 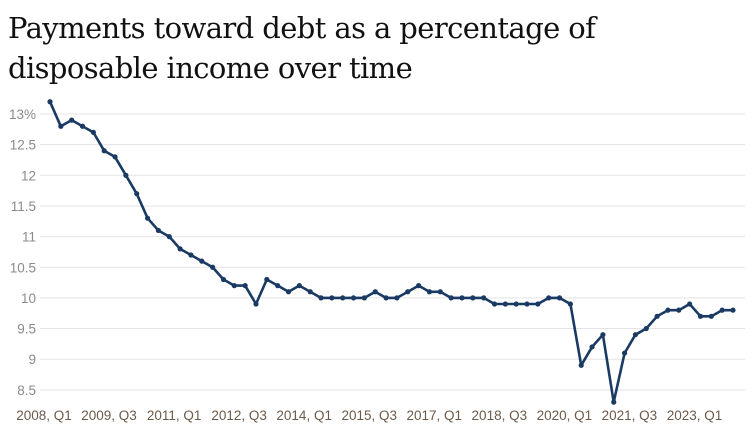 What do you see at coordinates (435, 415) in the screenshot?
I see `x-tick-label: 2017, Q1` at bounding box center [435, 415].